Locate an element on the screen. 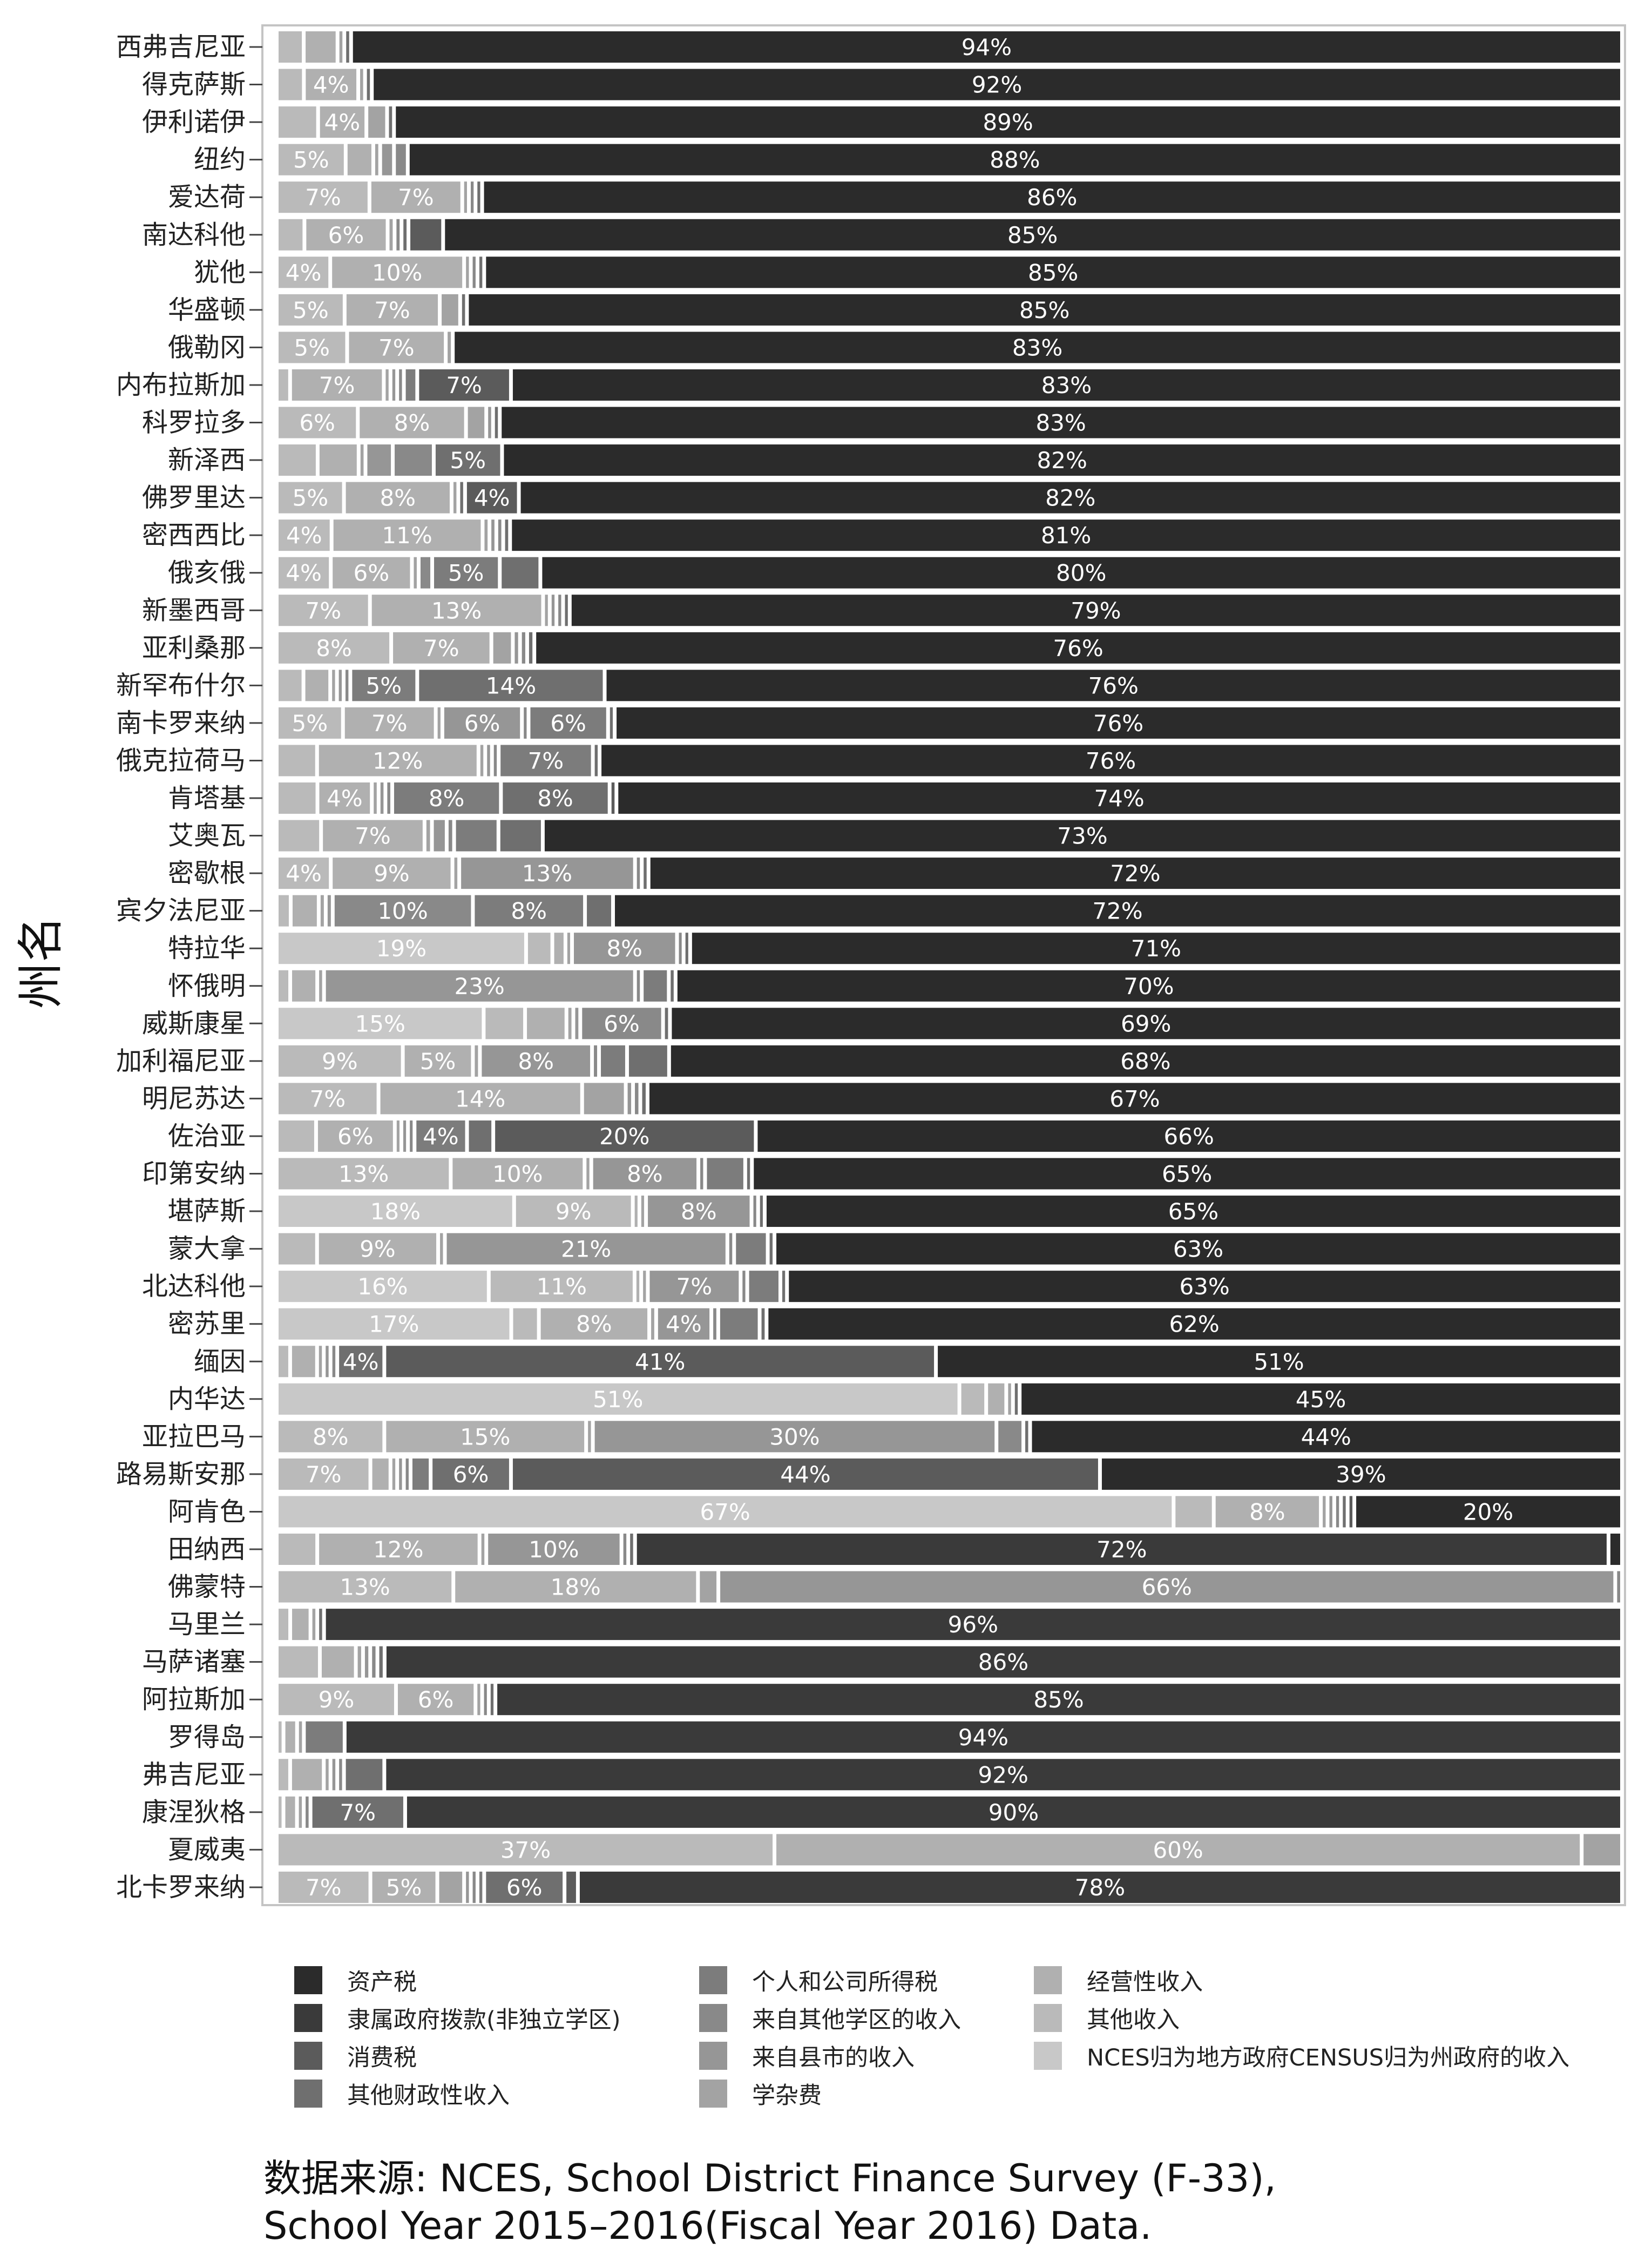 This screenshot has height=2268, width=1652. y-tick-label: 特拉华 is located at coordinates (207, 948).